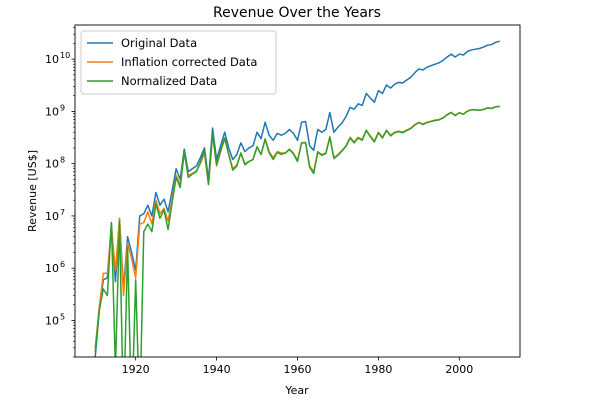 Image resolution: width=593 pixels, height=411 pixels. What do you see at coordinates (62, 264) in the screenshot?
I see `y-tick-exponent: 6` at bounding box center [62, 264].